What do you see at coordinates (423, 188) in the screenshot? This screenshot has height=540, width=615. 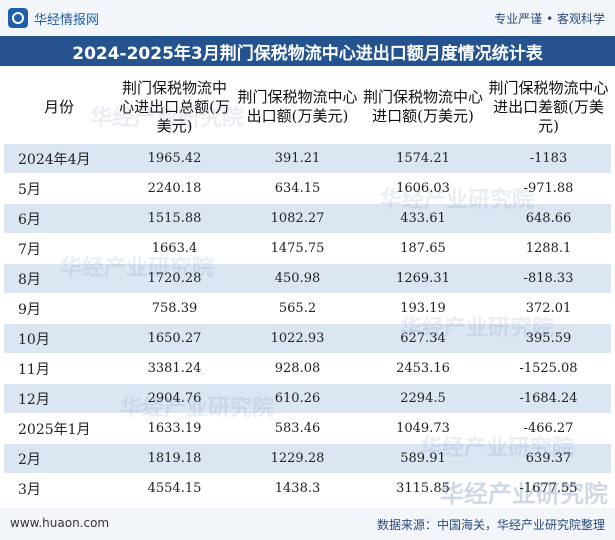 I see `cell-import: 1606.03` at bounding box center [423, 188].